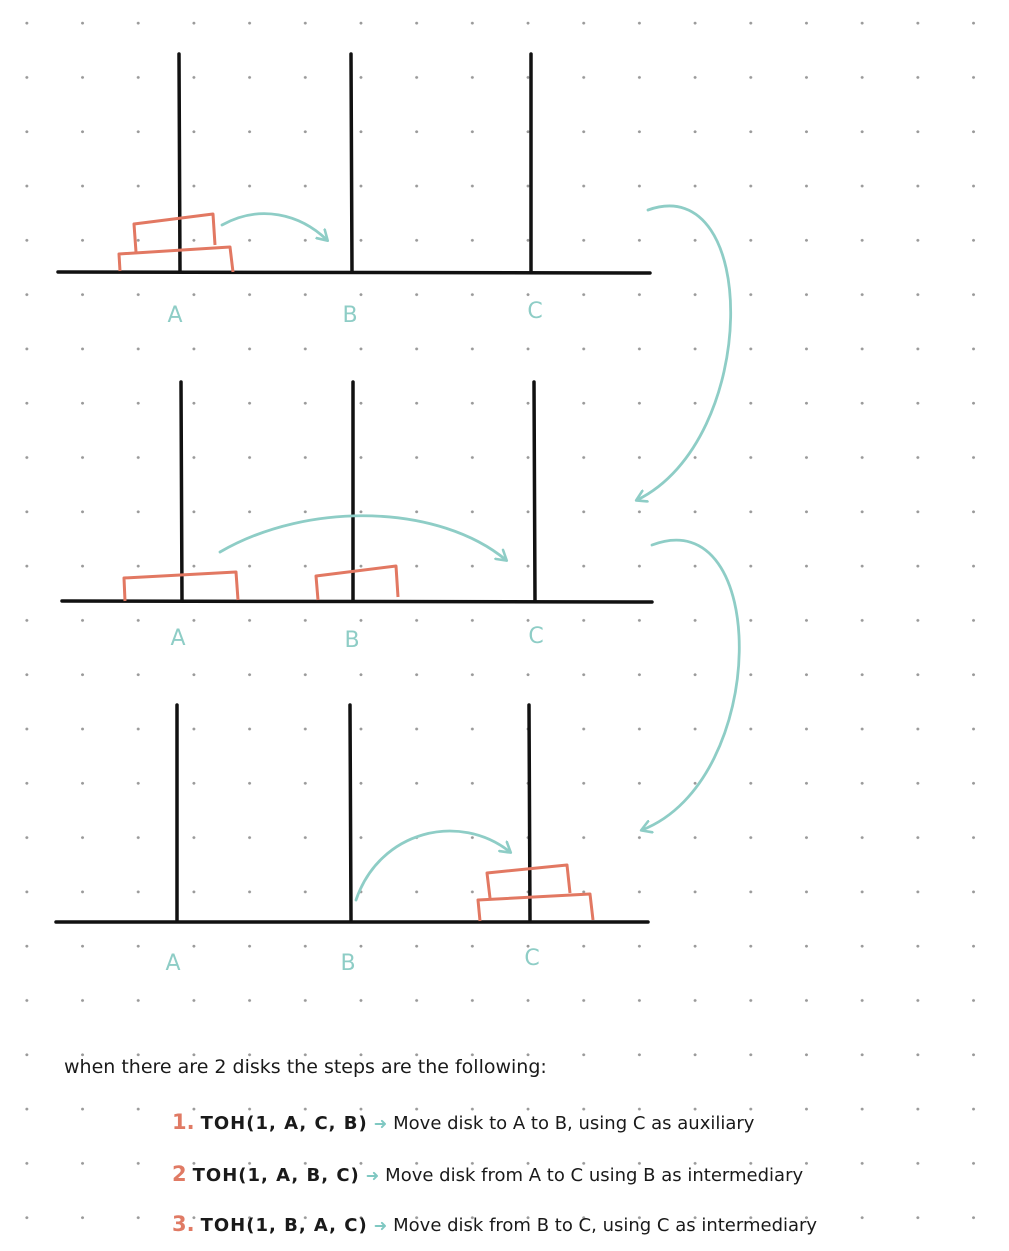  I want to click on stage-3: A B C, so click(352, 839).